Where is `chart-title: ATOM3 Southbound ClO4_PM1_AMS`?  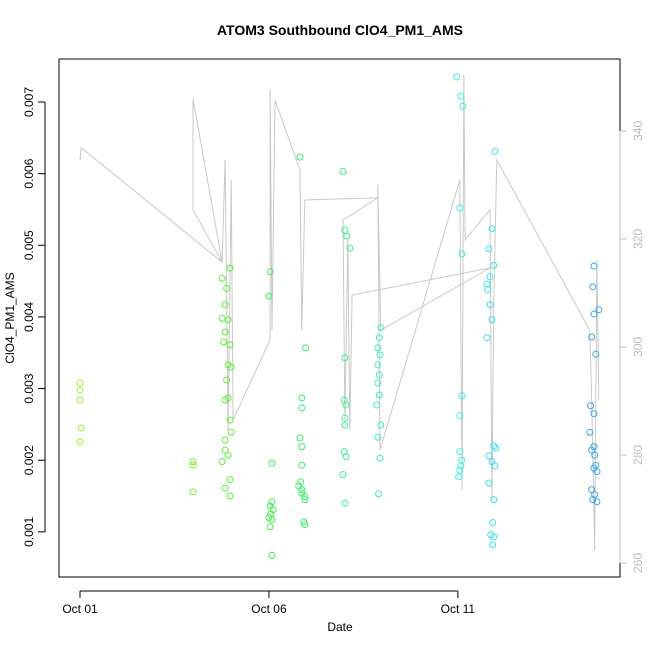
chart-title: ATOM3 Southbound ClO4_PM1_AMS is located at coordinates (340, 30).